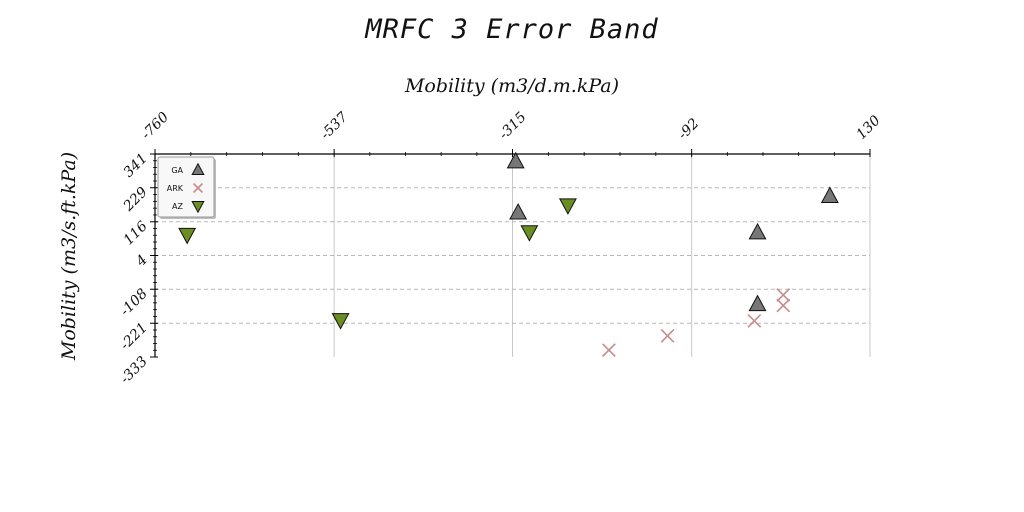 The width and height of the screenshot is (1024, 512). What do you see at coordinates (136, 233) in the screenshot?
I see `y-tick-label: 116` at bounding box center [136, 233].